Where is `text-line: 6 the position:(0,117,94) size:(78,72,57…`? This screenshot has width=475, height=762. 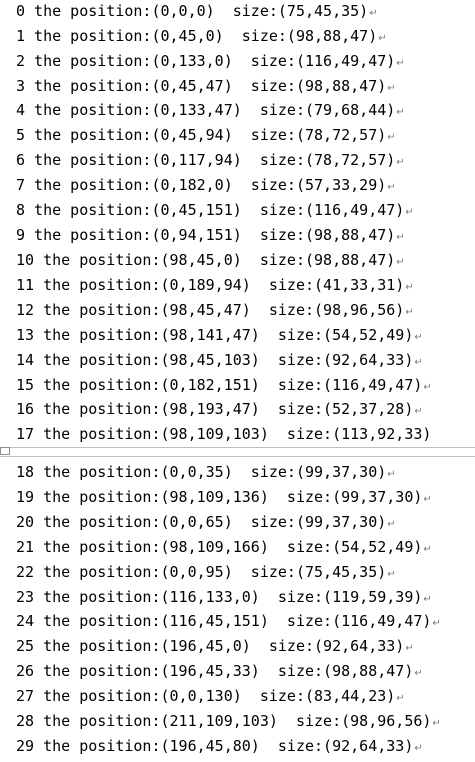
text-line: 6 the position:(0,117,94) size:(78,72,57… is located at coordinates (210, 160).